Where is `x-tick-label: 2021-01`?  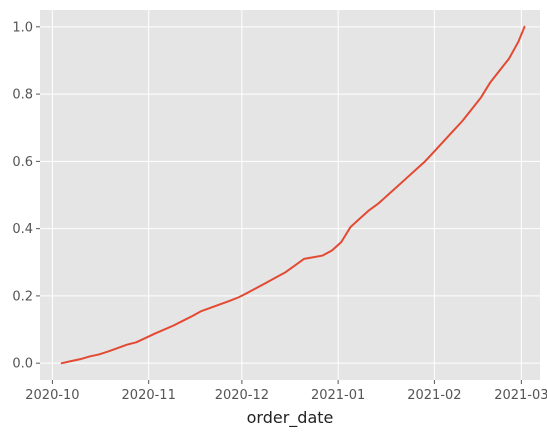
x-tick-label: 2021-01 is located at coordinates (338, 395).